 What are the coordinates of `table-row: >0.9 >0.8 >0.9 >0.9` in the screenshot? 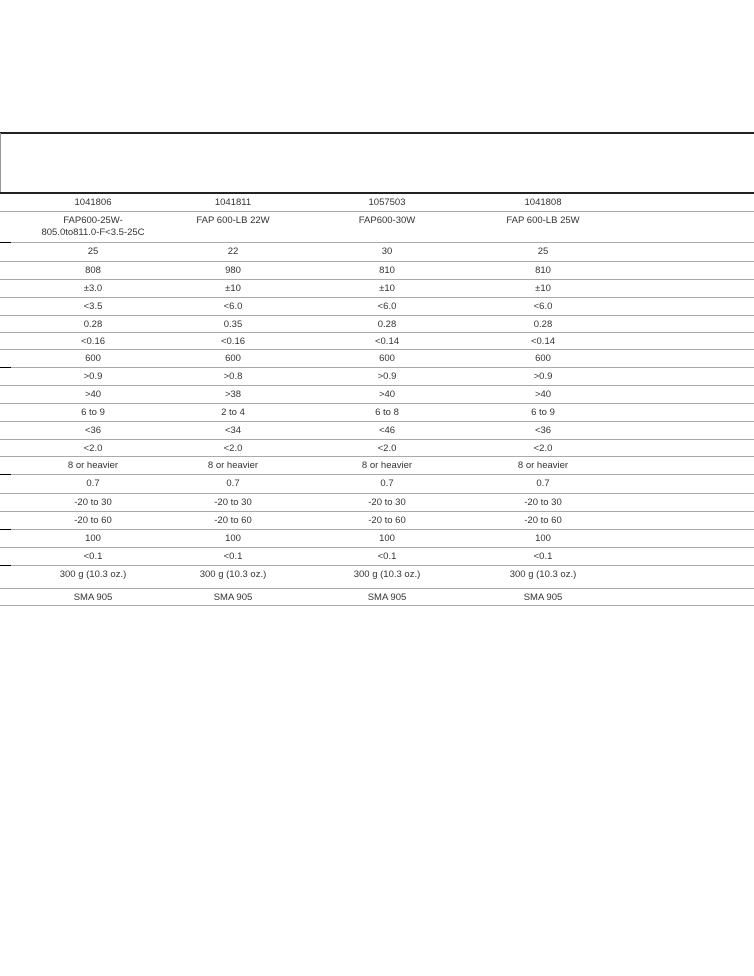 It's located at (377, 377).